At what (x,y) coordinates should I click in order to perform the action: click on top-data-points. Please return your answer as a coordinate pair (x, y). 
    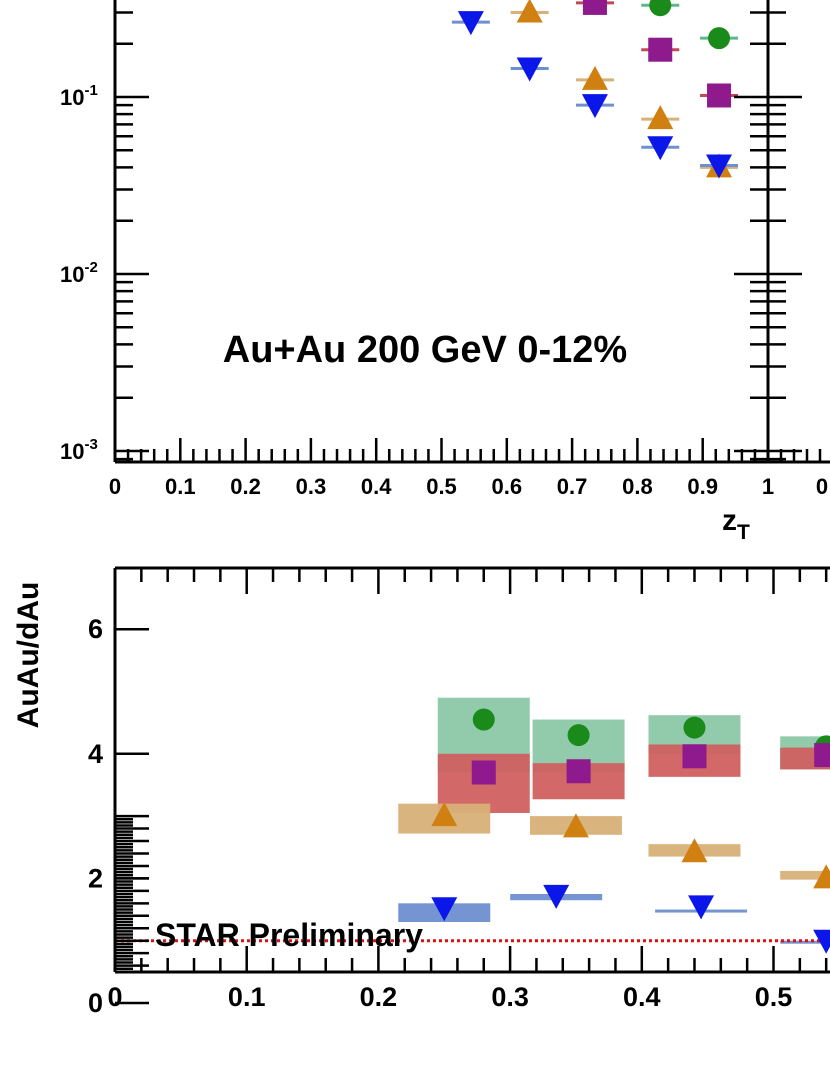
    Looking at the image, I should click on (595, 89).